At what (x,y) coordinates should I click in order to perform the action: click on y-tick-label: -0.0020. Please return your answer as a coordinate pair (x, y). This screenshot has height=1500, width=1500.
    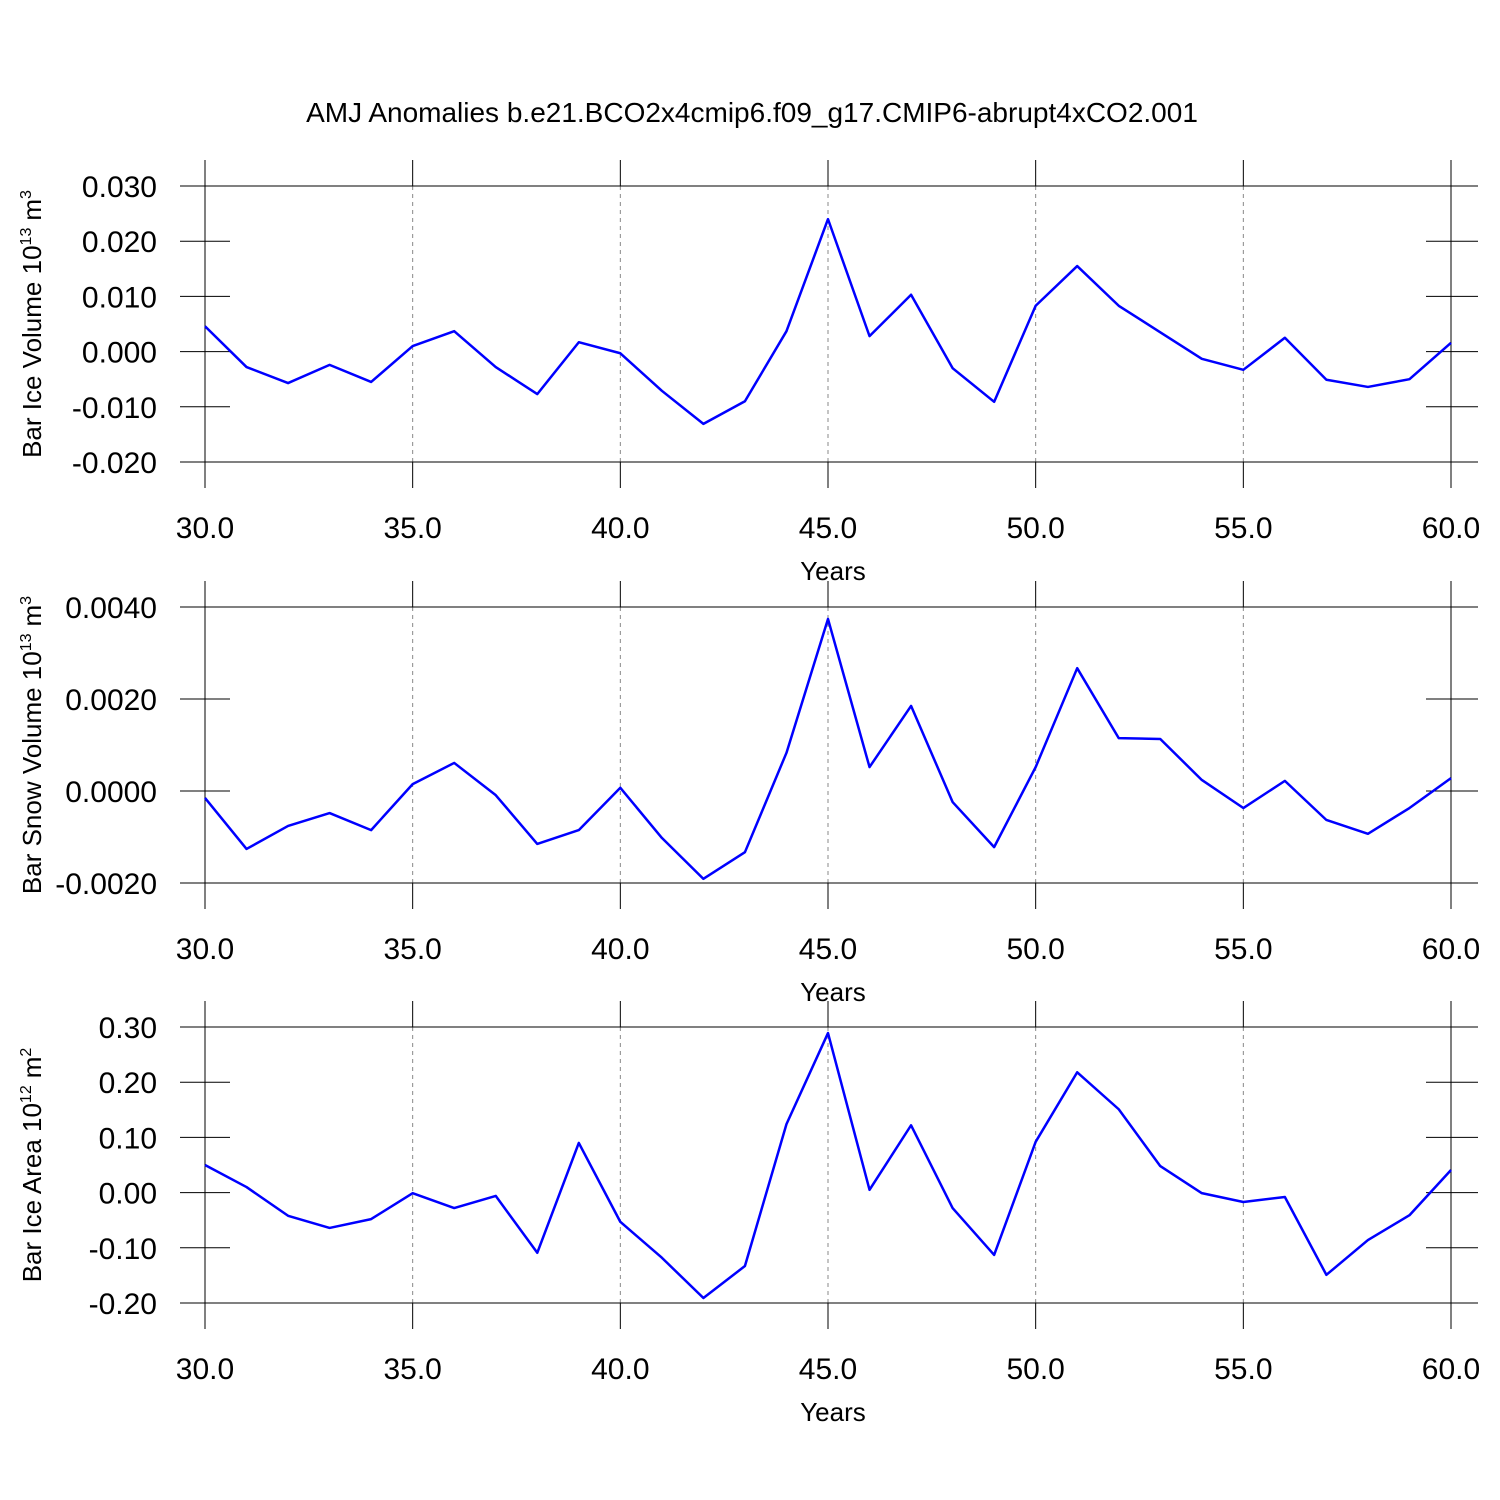
    Looking at the image, I should click on (106, 884).